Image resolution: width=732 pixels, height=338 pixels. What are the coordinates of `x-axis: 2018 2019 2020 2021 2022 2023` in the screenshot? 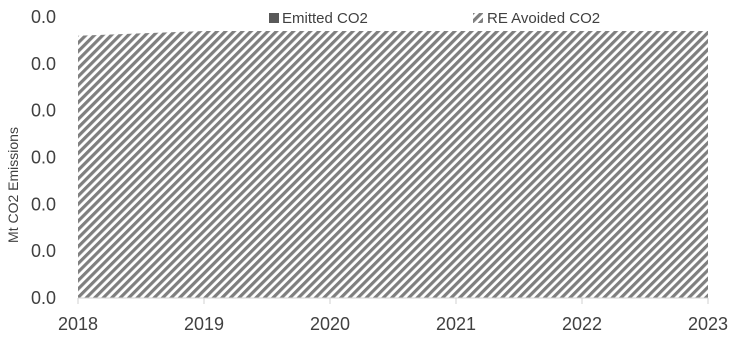 It's located at (393, 324).